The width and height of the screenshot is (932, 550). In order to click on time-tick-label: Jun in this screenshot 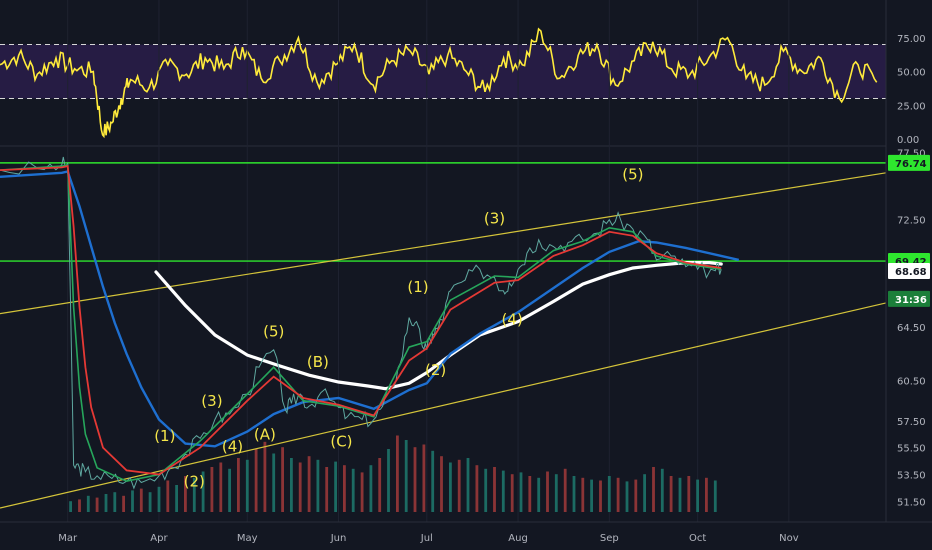, I will do `click(338, 538)`.